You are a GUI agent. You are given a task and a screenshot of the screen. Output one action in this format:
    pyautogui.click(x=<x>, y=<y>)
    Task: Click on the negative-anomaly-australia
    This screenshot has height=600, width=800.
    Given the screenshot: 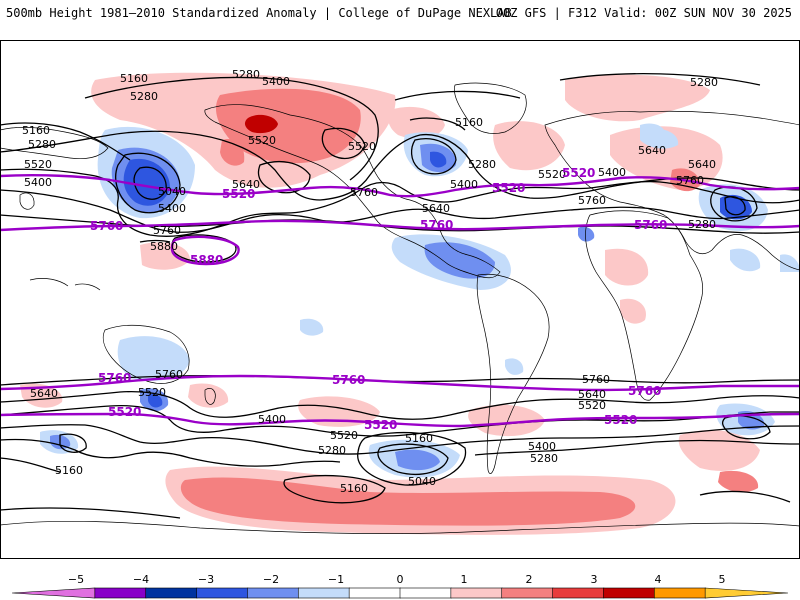 What is the action you would take?
    pyautogui.click(x=153, y=358)
    